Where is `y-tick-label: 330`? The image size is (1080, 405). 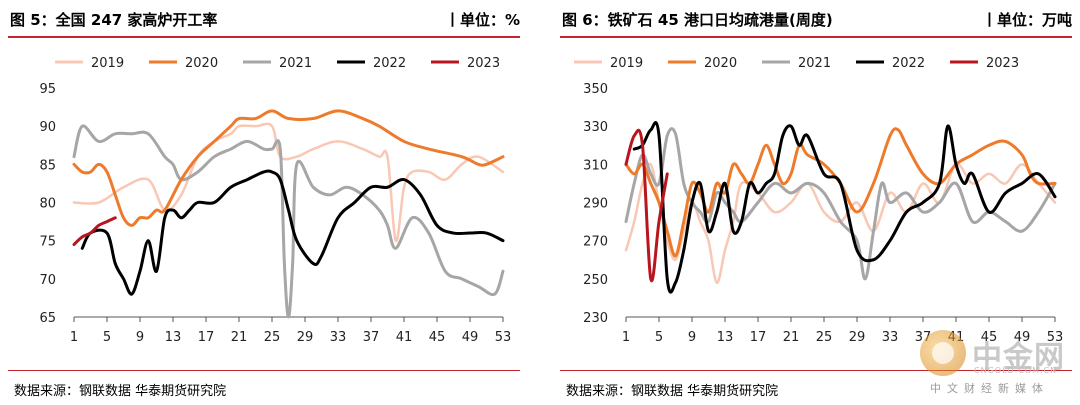
y-tick-label: 330 is located at coordinates (595, 127).